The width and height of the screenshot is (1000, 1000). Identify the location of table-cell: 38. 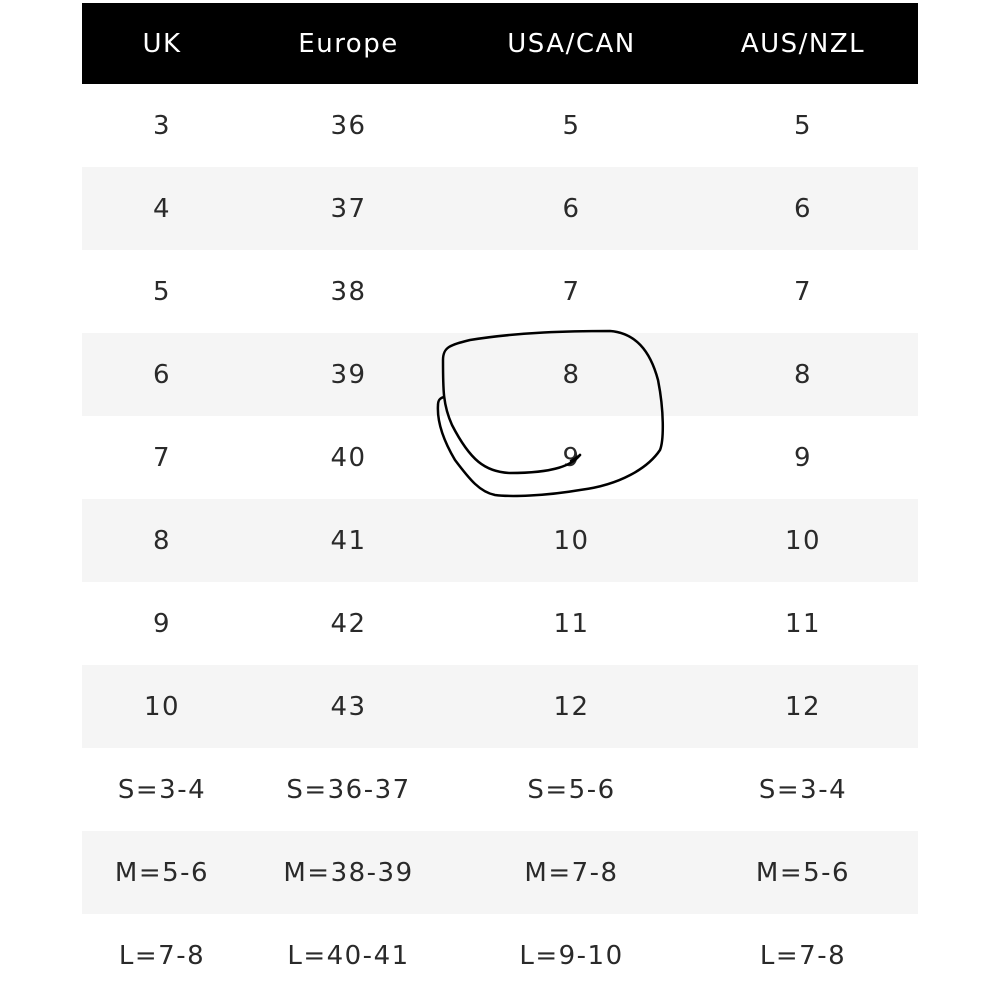
(348, 291).